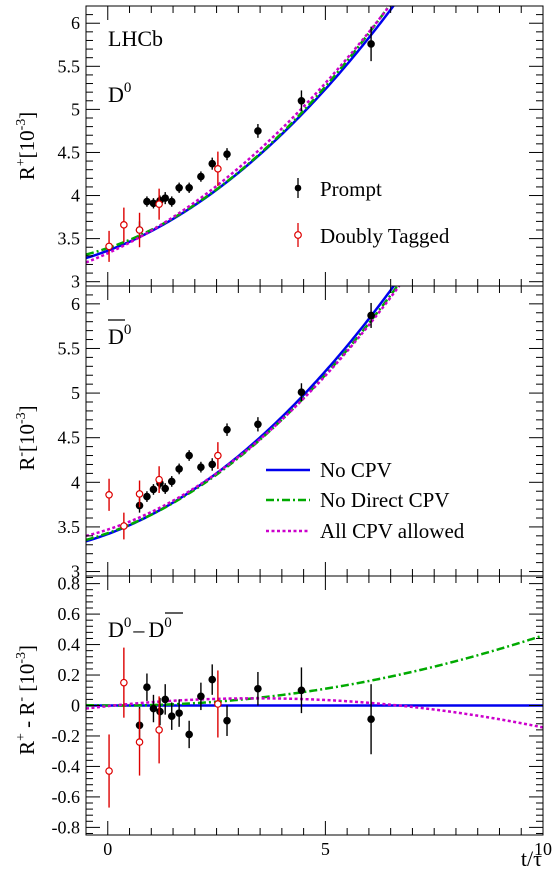  Describe the element at coordinates (69, 675) in the screenshot. I see `y-tick-label: 0.2` at that location.